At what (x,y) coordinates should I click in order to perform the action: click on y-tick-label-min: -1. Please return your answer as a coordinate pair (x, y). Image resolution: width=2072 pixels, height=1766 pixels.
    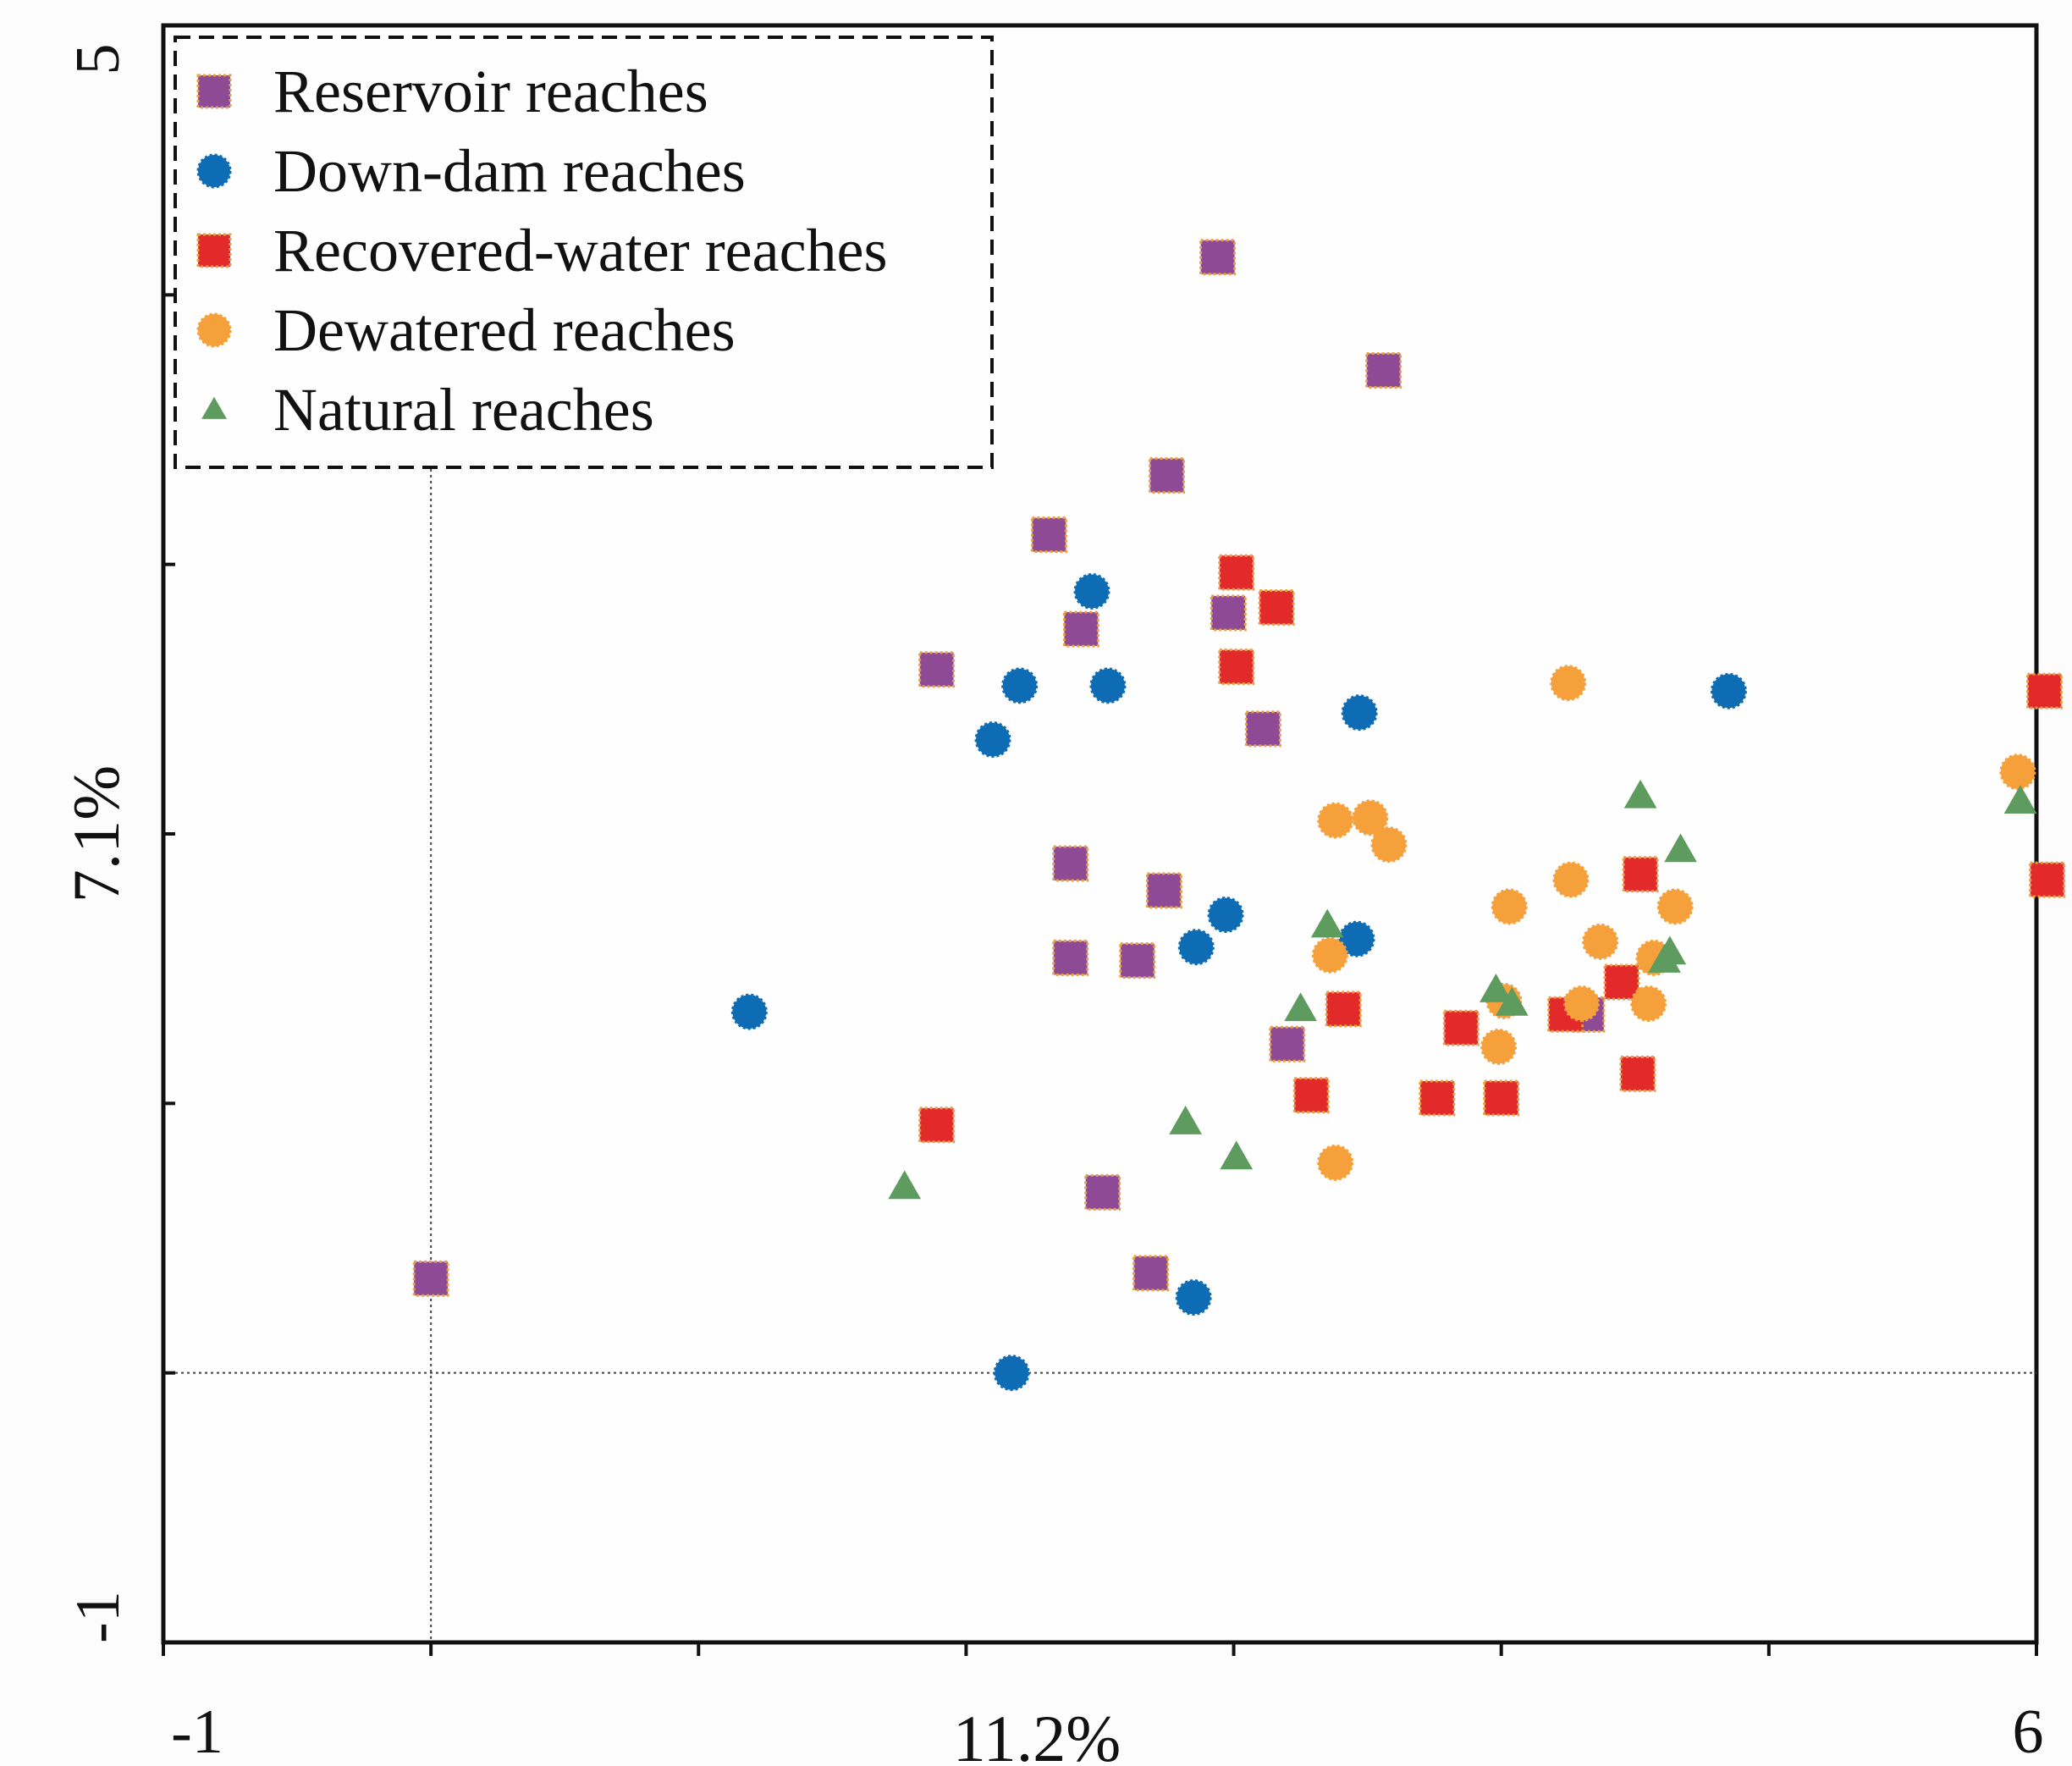
    Looking at the image, I should click on (98, 1617).